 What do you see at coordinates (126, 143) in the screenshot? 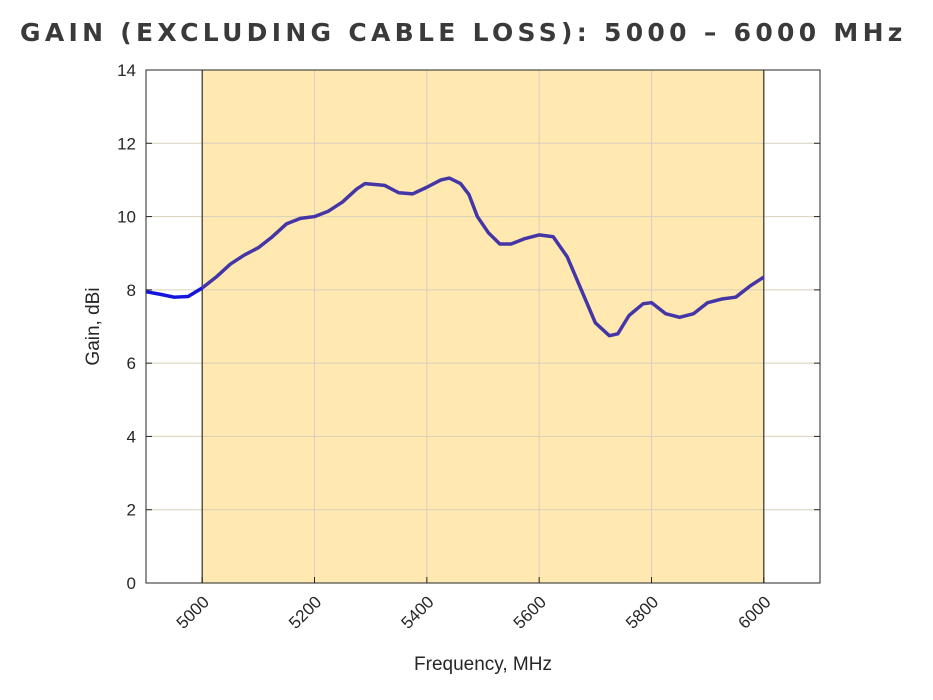
I see `y-tick-label: 12` at bounding box center [126, 143].